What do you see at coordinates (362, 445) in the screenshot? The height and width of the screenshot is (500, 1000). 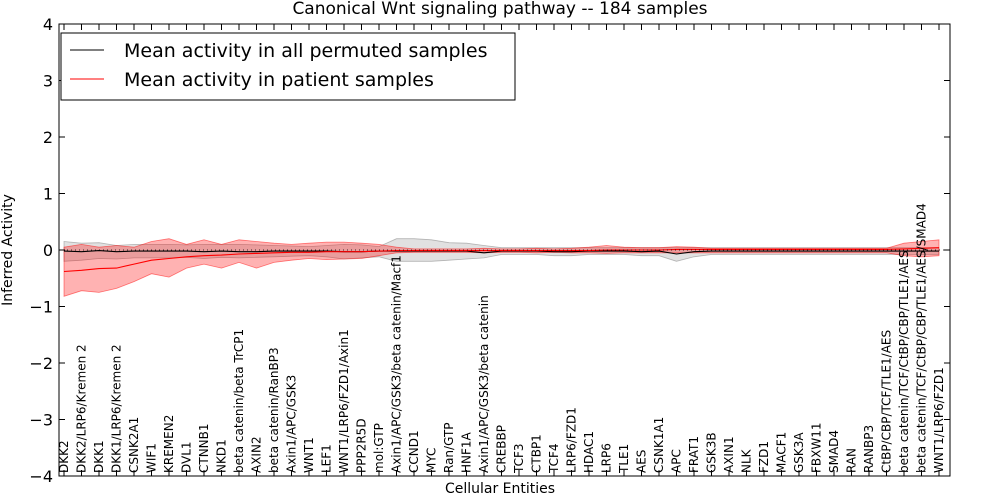 I see `x-tick-label: PPP2R5D` at bounding box center [362, 445].